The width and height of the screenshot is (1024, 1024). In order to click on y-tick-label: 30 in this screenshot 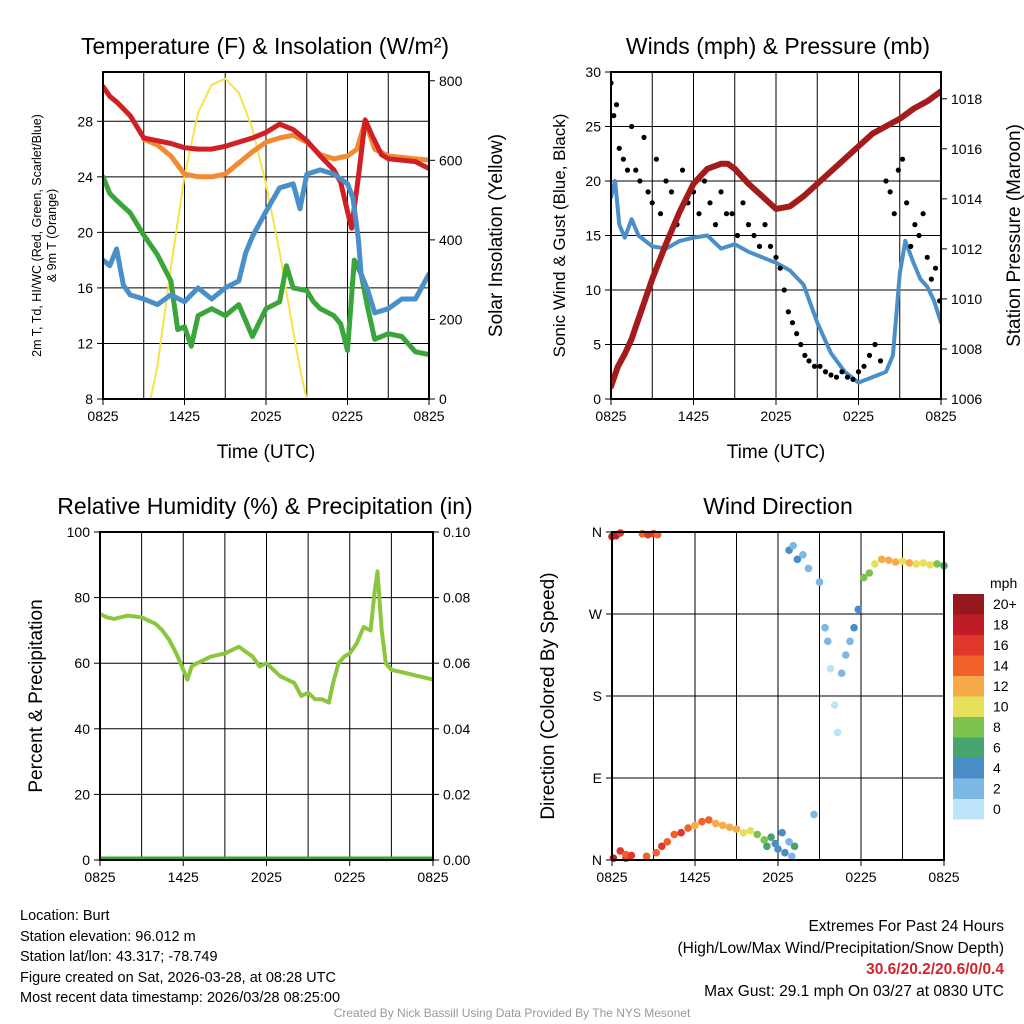, I will do `click(593, 72)`.